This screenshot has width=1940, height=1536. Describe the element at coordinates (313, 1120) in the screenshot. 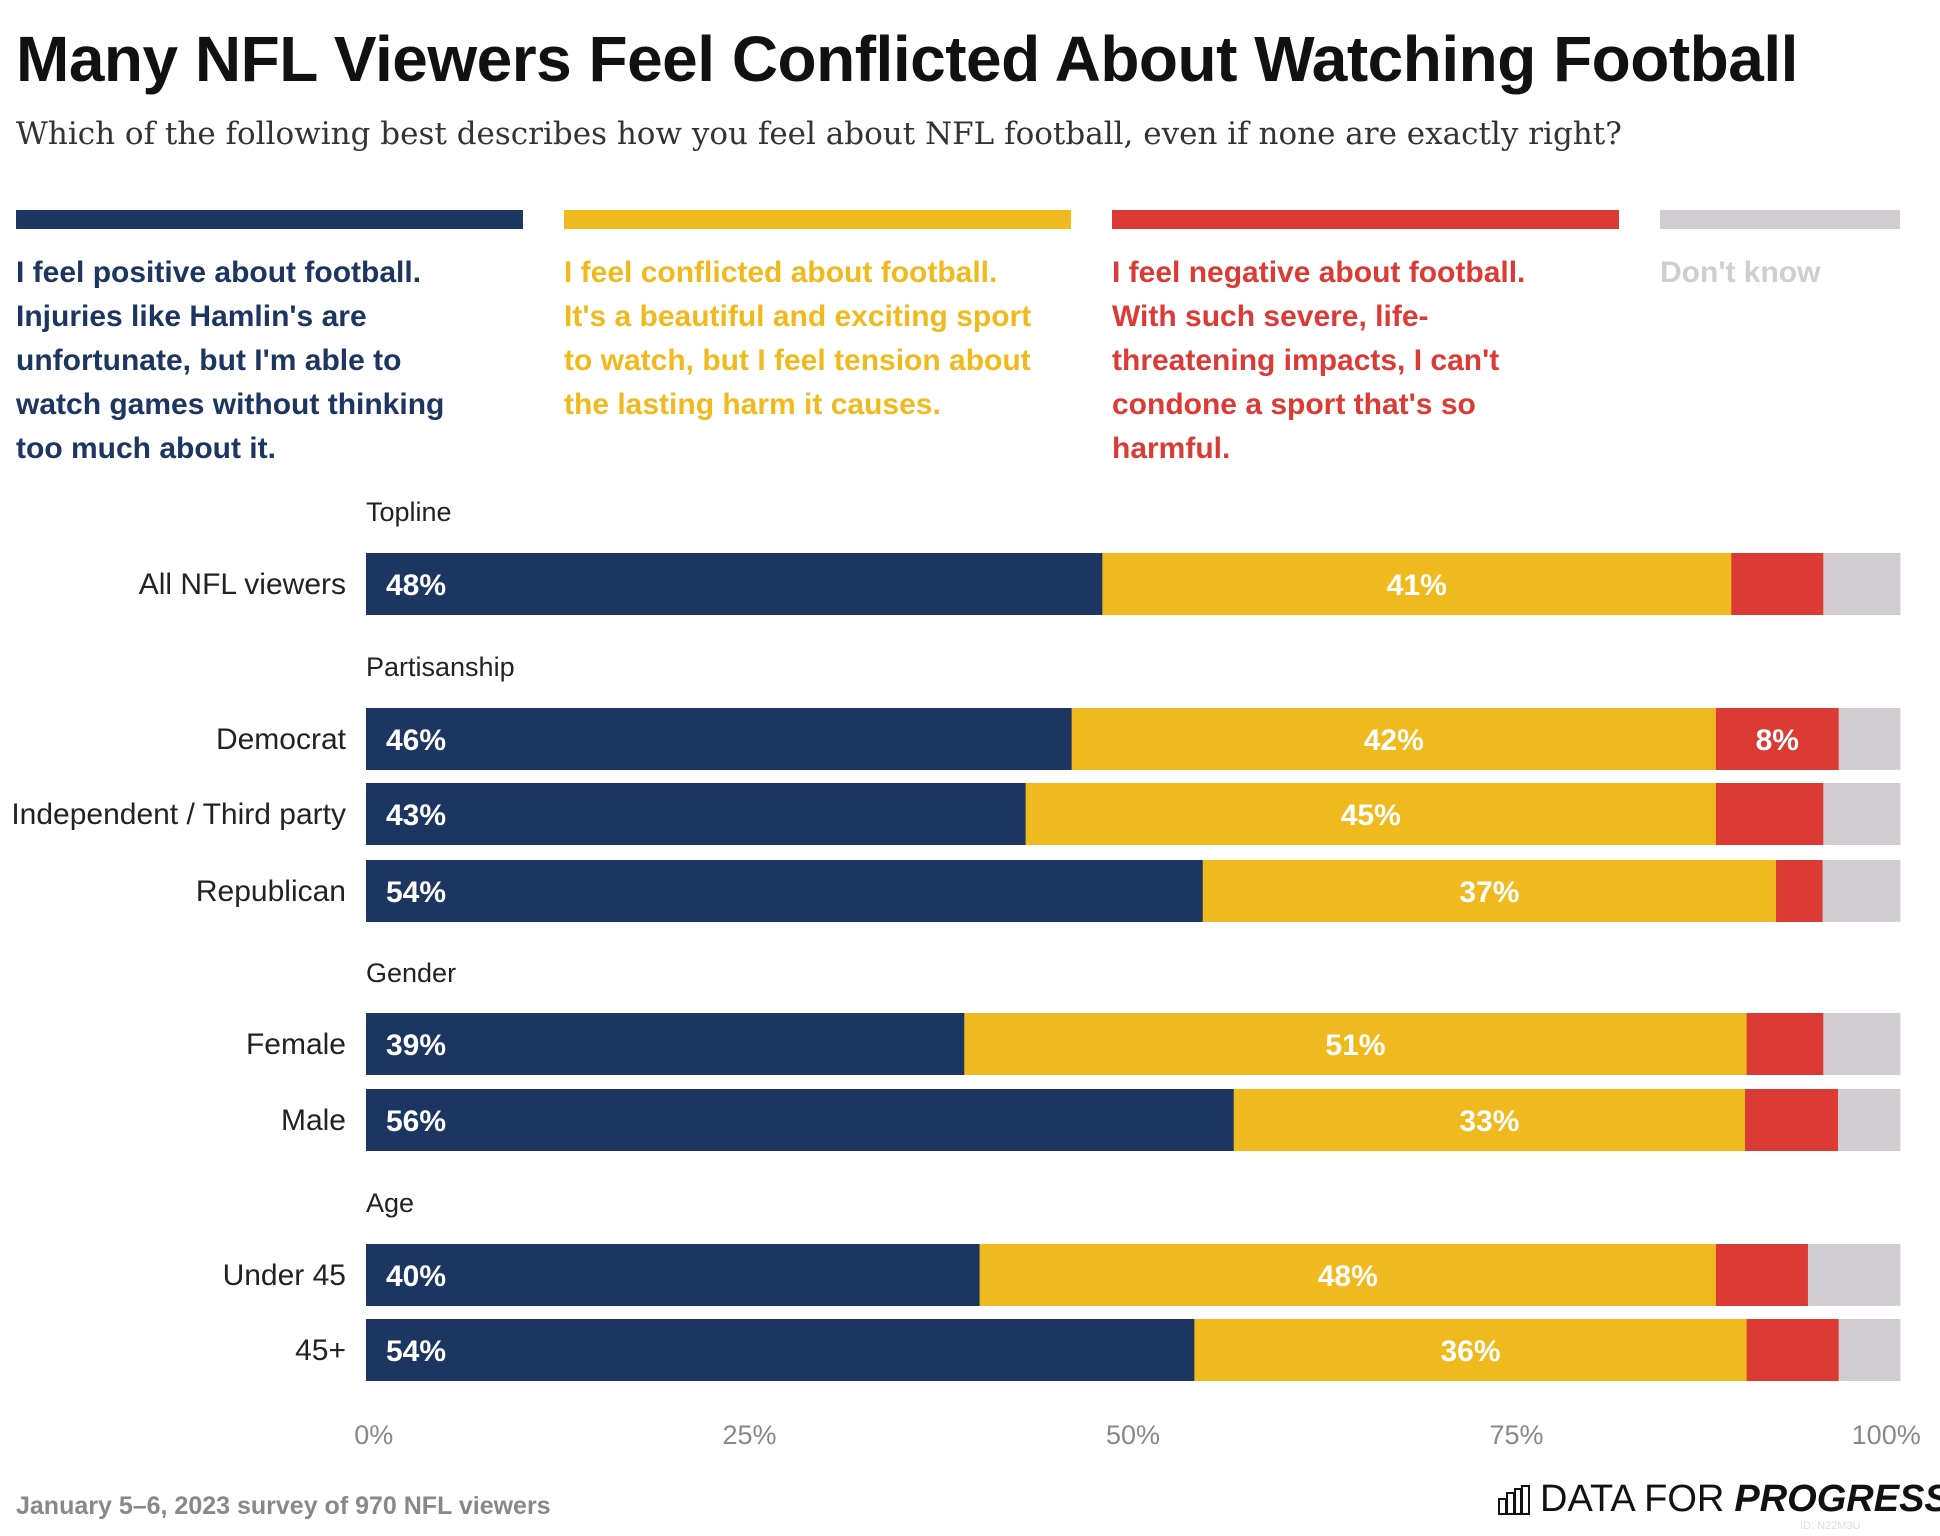

I see `row-label: Male` at that location.